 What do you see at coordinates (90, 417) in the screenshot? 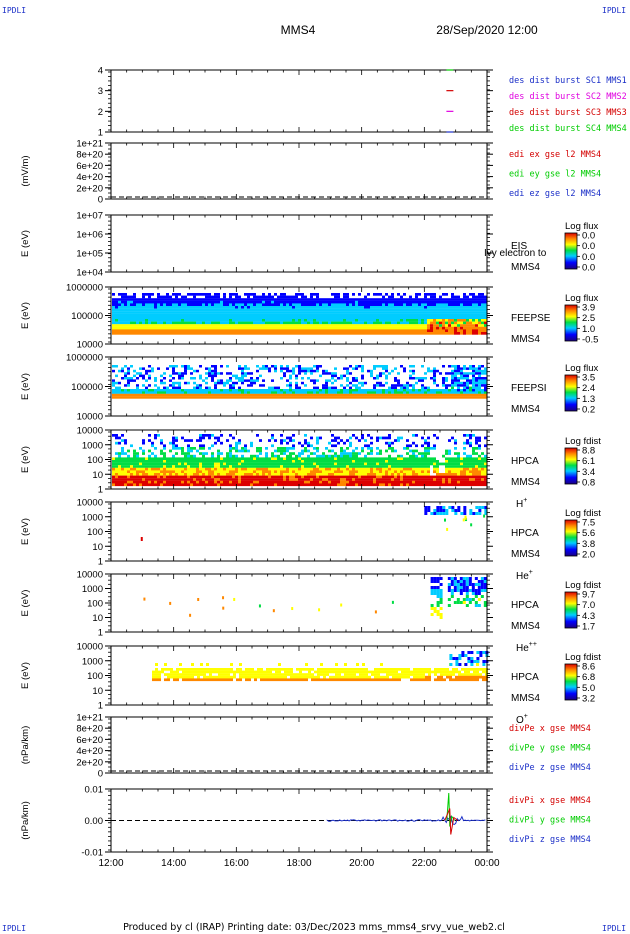
I see `y-tick-label: 10000` at bounding box center [90, 417].